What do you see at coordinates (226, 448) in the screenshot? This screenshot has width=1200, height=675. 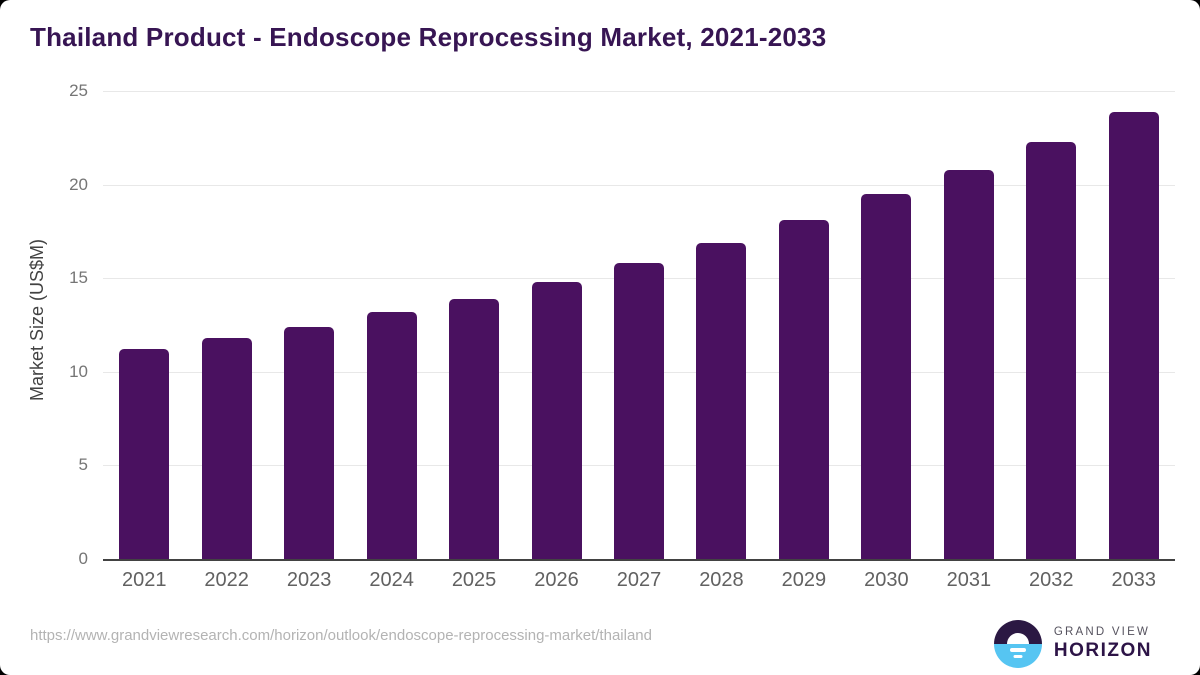 I see `bar-2022` at bounding box center [226, 448].